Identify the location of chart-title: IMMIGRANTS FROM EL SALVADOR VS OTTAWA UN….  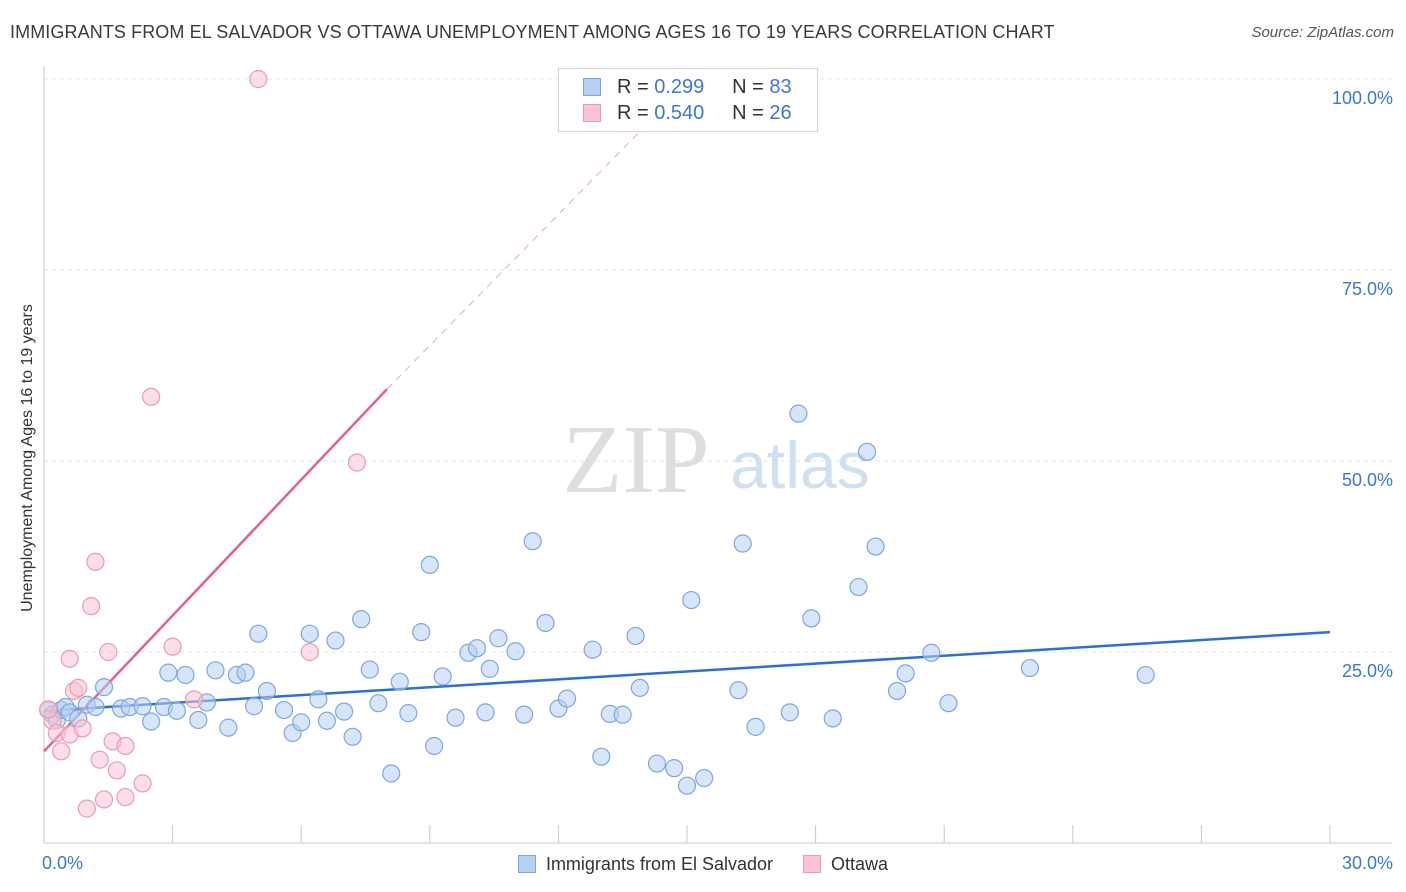
(532, 32).